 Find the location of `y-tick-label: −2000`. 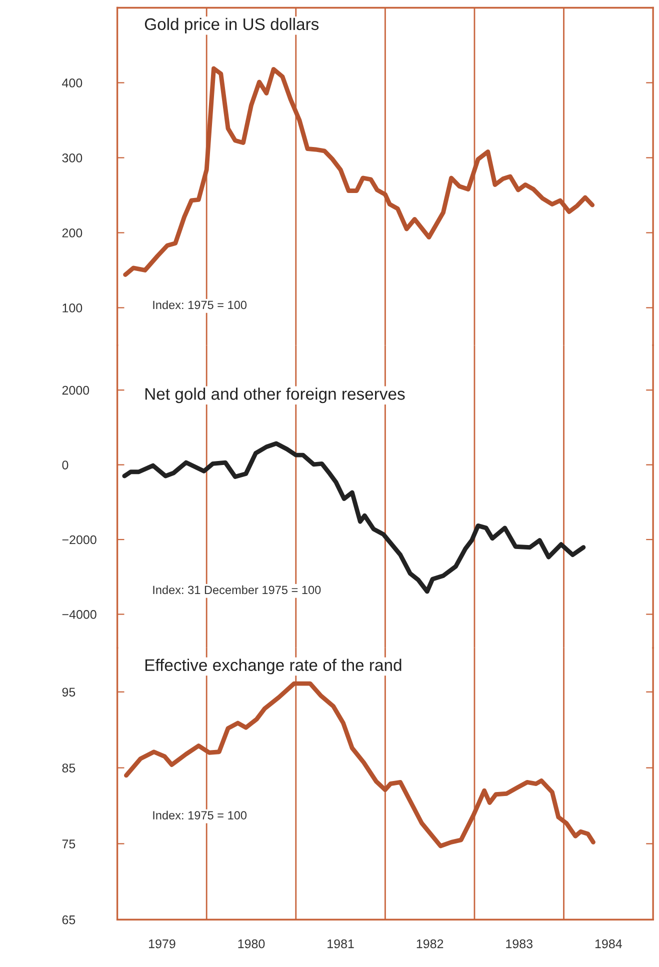

y-tick-label: −2000 is located at coordinates (79, 539).